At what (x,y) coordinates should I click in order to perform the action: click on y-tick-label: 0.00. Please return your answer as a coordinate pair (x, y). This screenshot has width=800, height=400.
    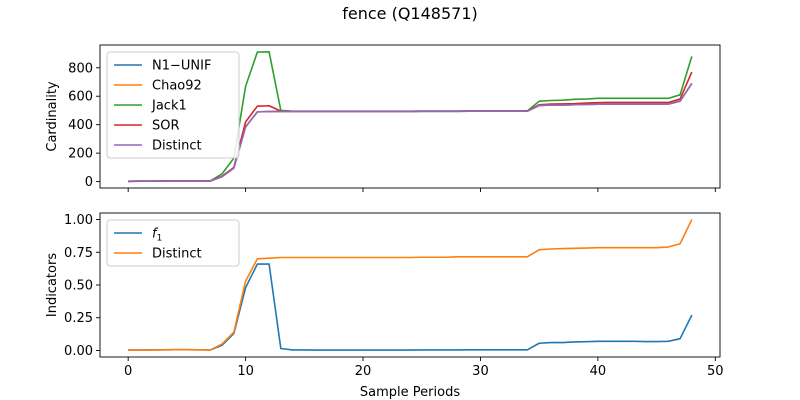
    Looking at the image, I should click on (78, 351).